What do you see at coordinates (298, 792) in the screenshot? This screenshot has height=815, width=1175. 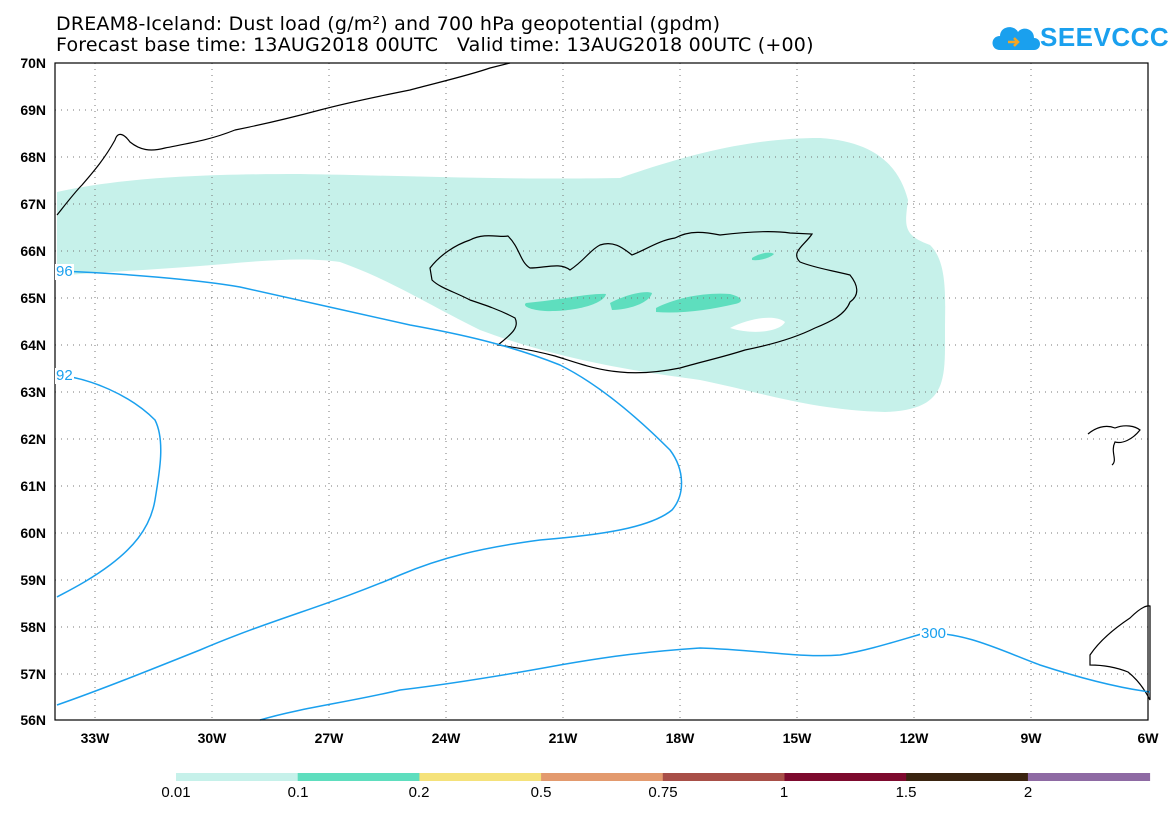 I see `colorbar-label: 0.1` at bounding box center [298, 792].